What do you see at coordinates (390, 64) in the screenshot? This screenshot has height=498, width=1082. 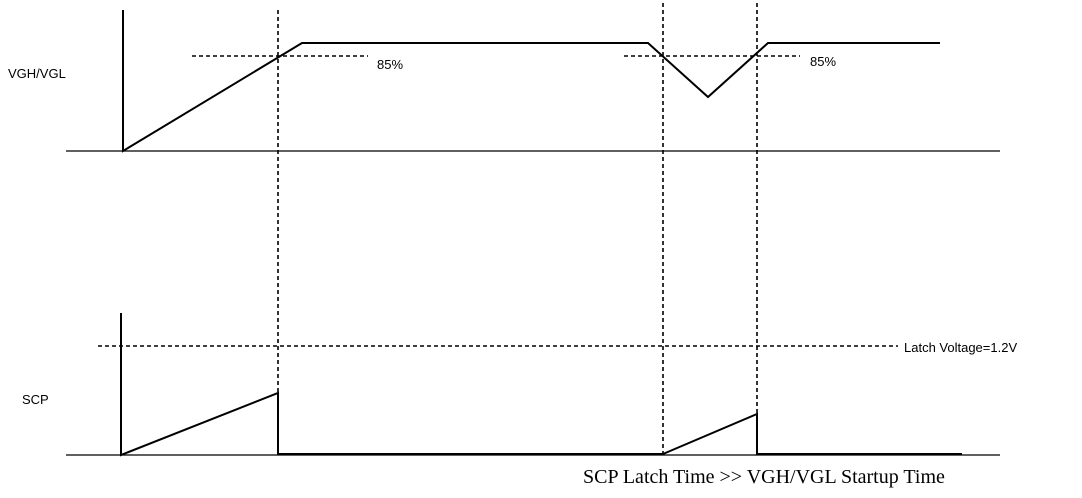 I see `threshold-85-rise-label: 85%` at bounding box center [390, 64].